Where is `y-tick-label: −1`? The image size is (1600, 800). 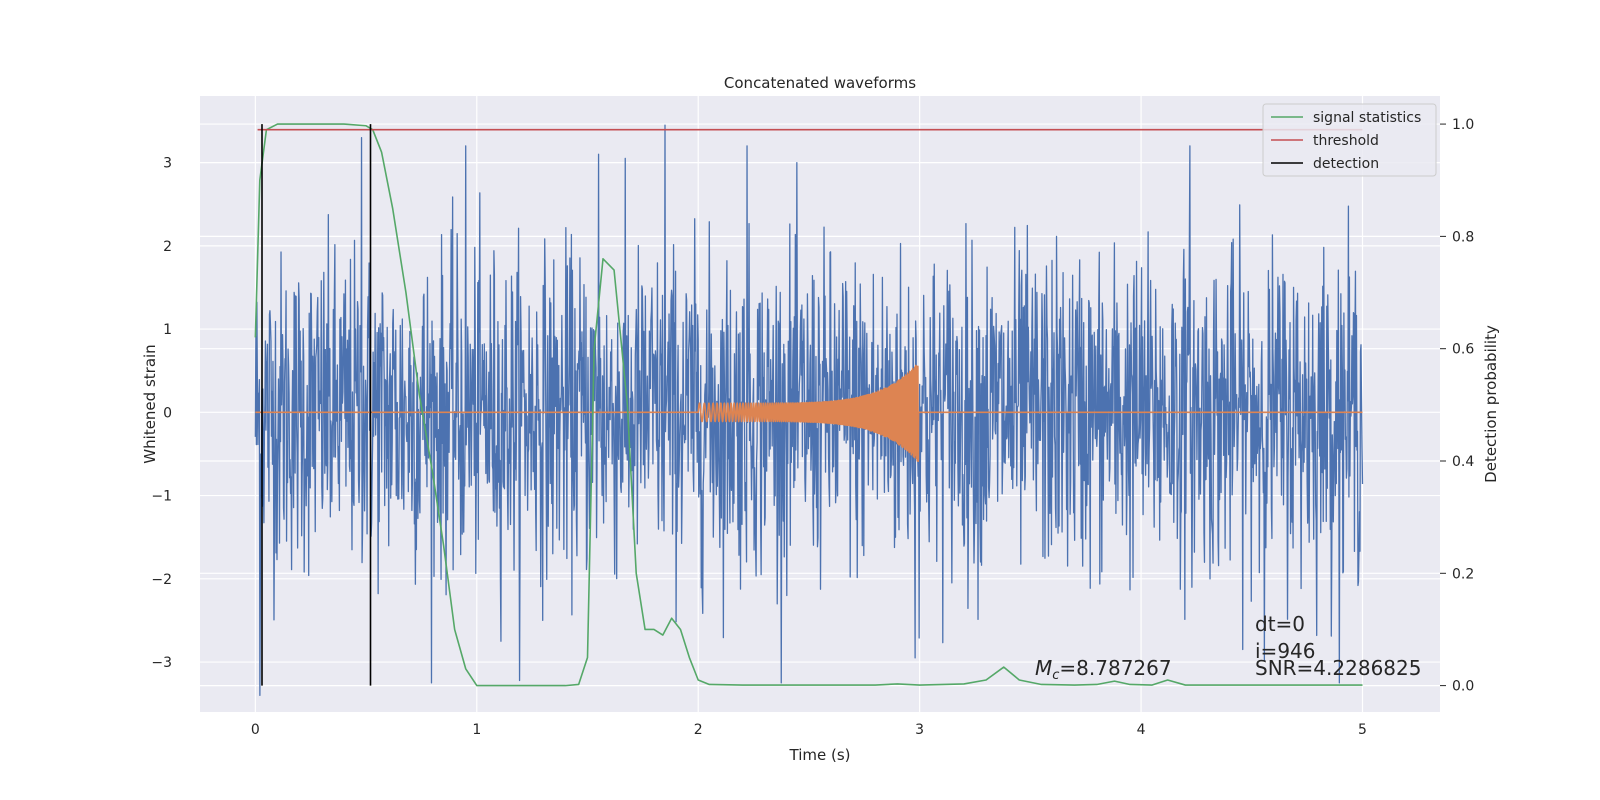
y-tick-label: −1 is located at coordinates (161, 497).